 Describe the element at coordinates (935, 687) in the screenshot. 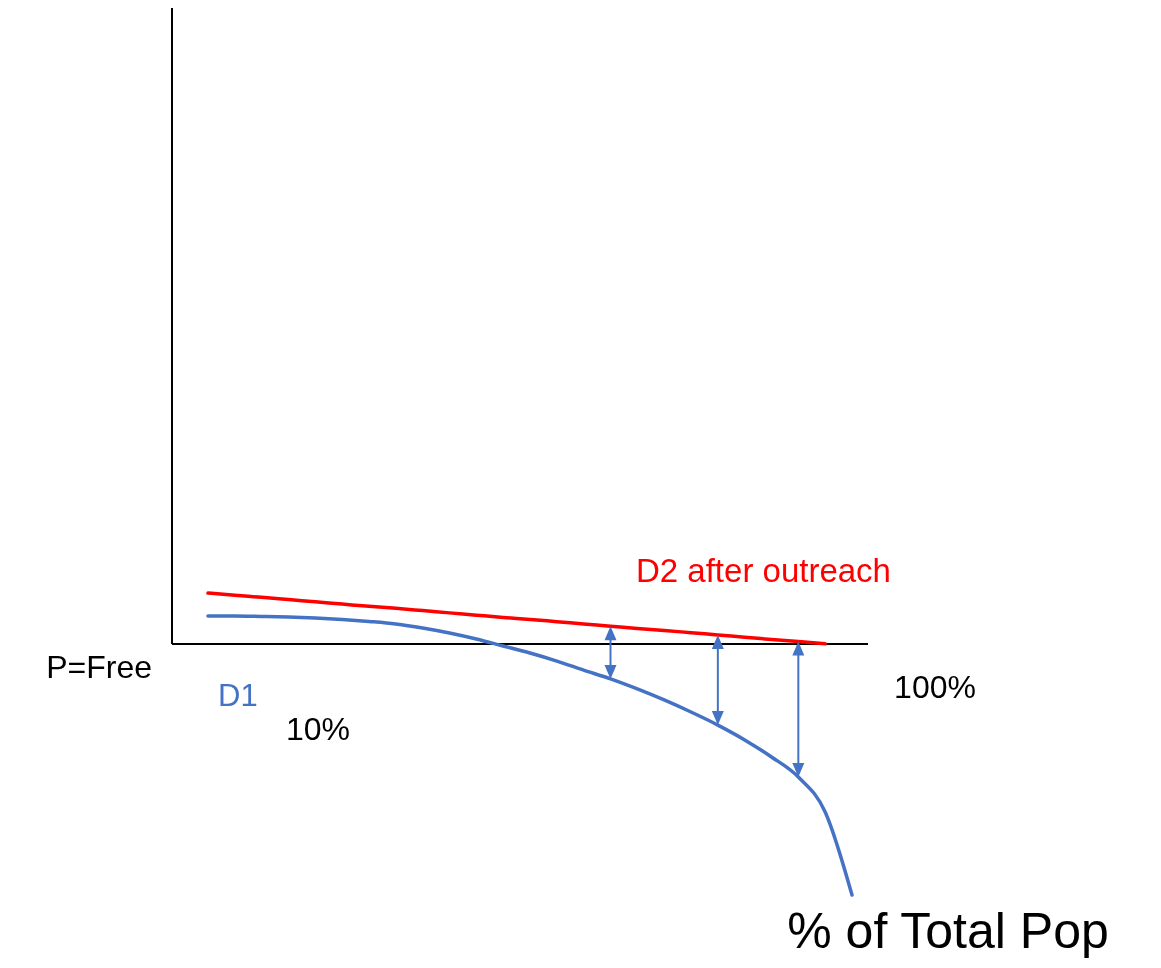

I see `text: 100%` at that location.